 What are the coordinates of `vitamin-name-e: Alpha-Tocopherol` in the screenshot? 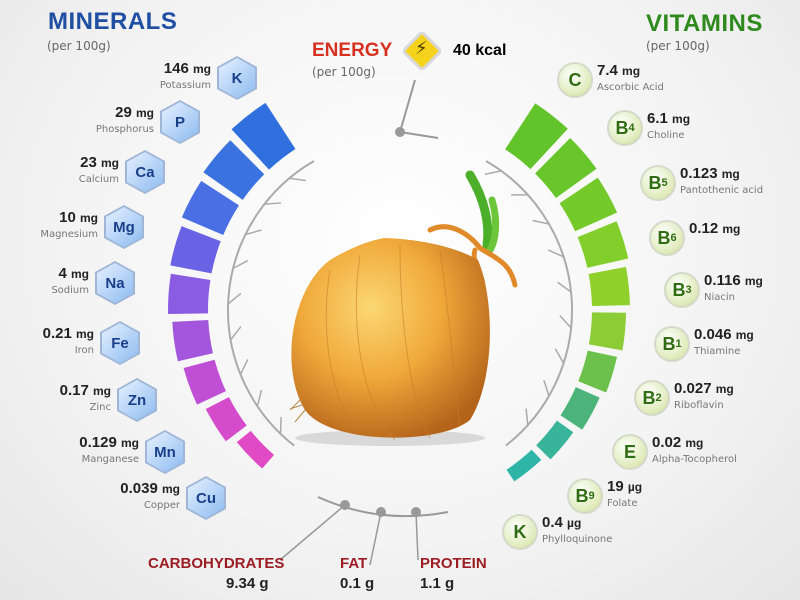 It's located at (694, 459).